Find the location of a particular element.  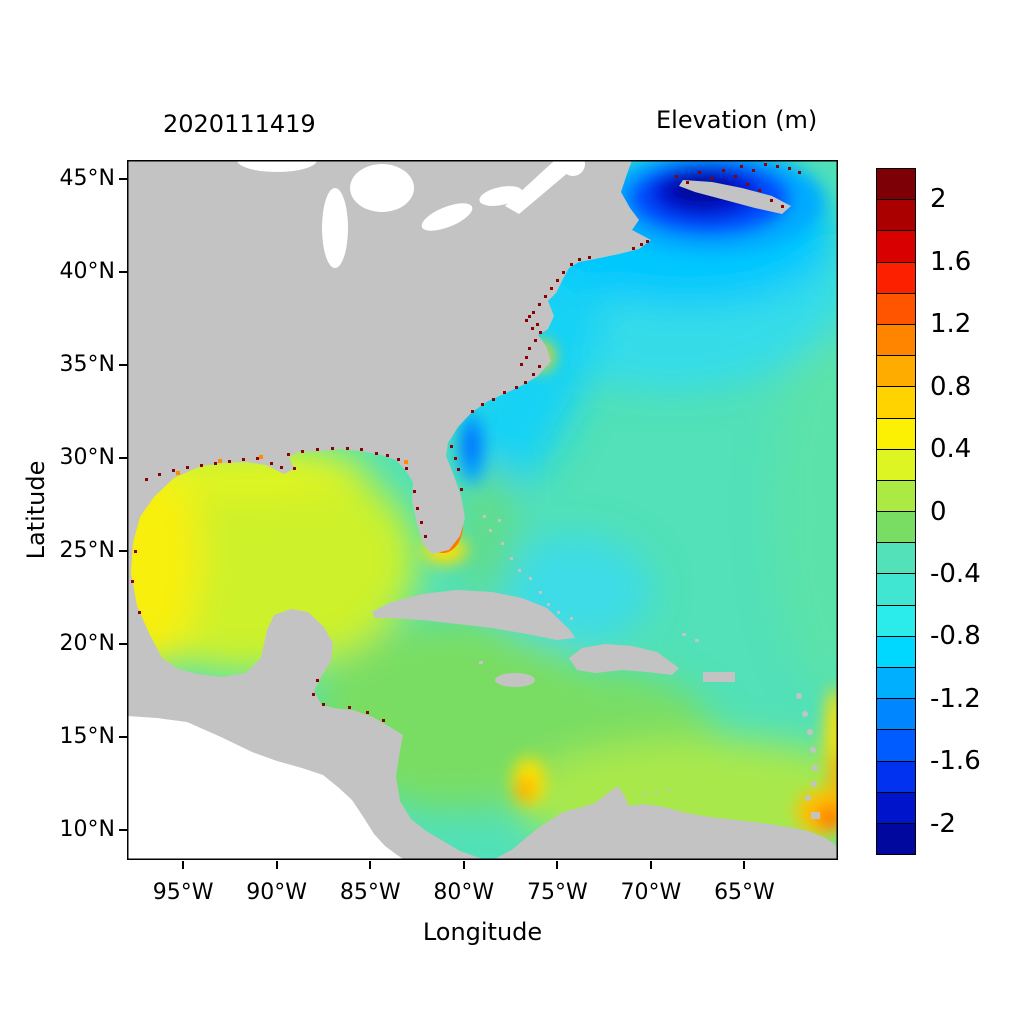

colorbar-tick-label: -1.2 is located at coordinates (955, 698).